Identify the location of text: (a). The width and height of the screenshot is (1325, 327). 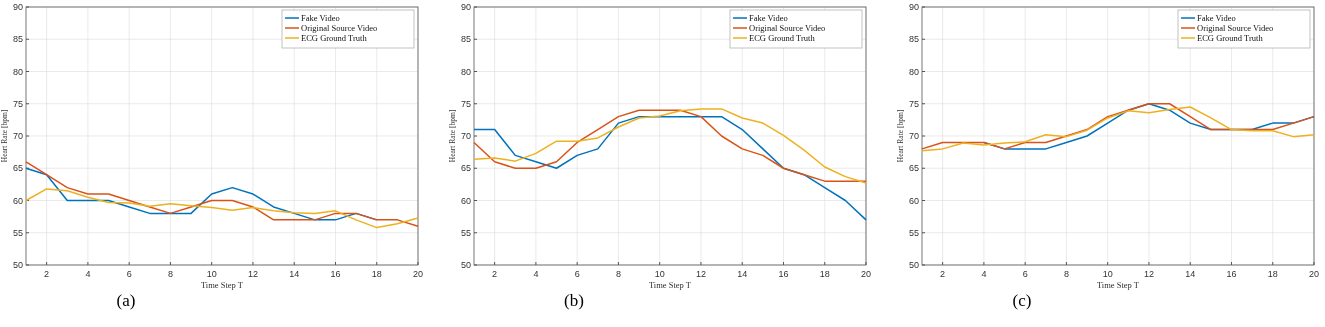
(126, 300).